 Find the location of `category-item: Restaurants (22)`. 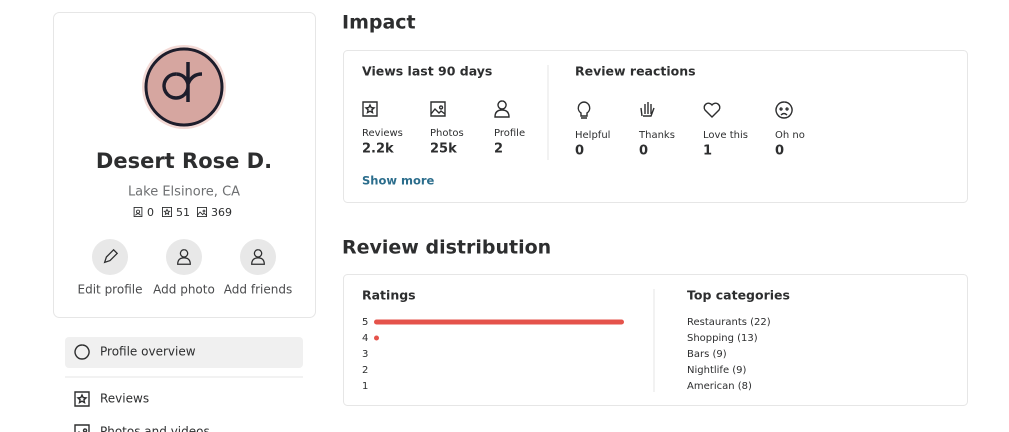

category-item: Restaurants (22) is located at coordinates (729, 322).